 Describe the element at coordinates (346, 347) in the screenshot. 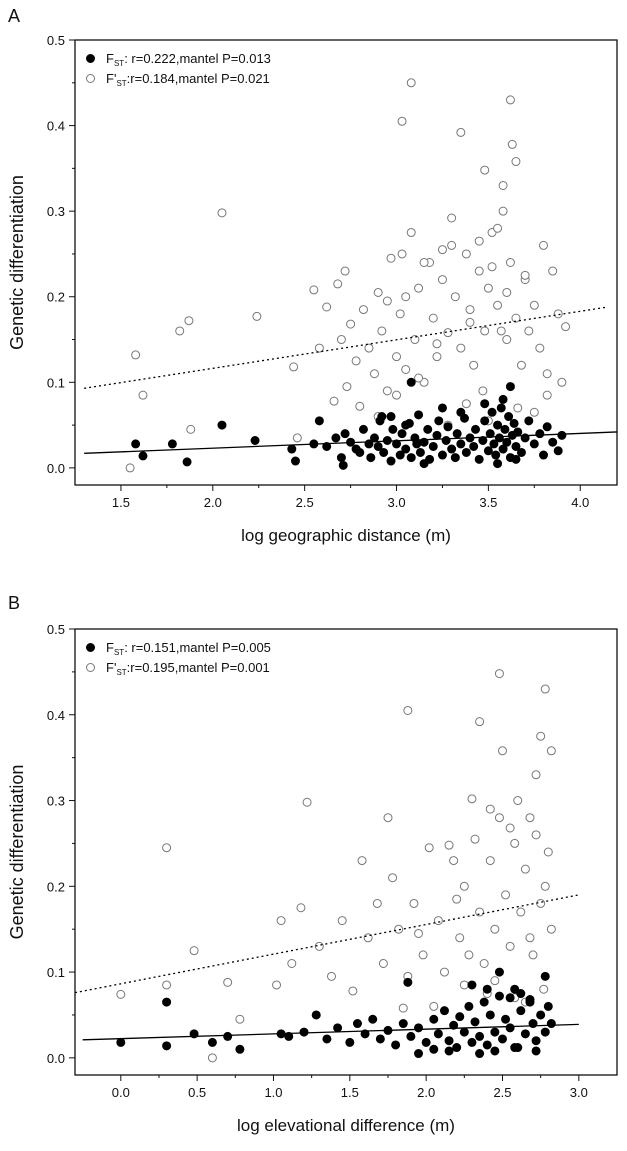

I see `fprime-st-trend-line` at that location.